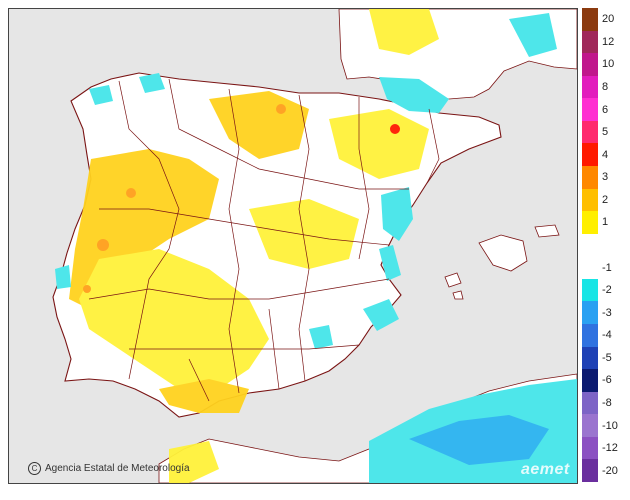  Describe the element at coordinates (608, 64) in the screenshot. I see `legend-label: 10` at that location.